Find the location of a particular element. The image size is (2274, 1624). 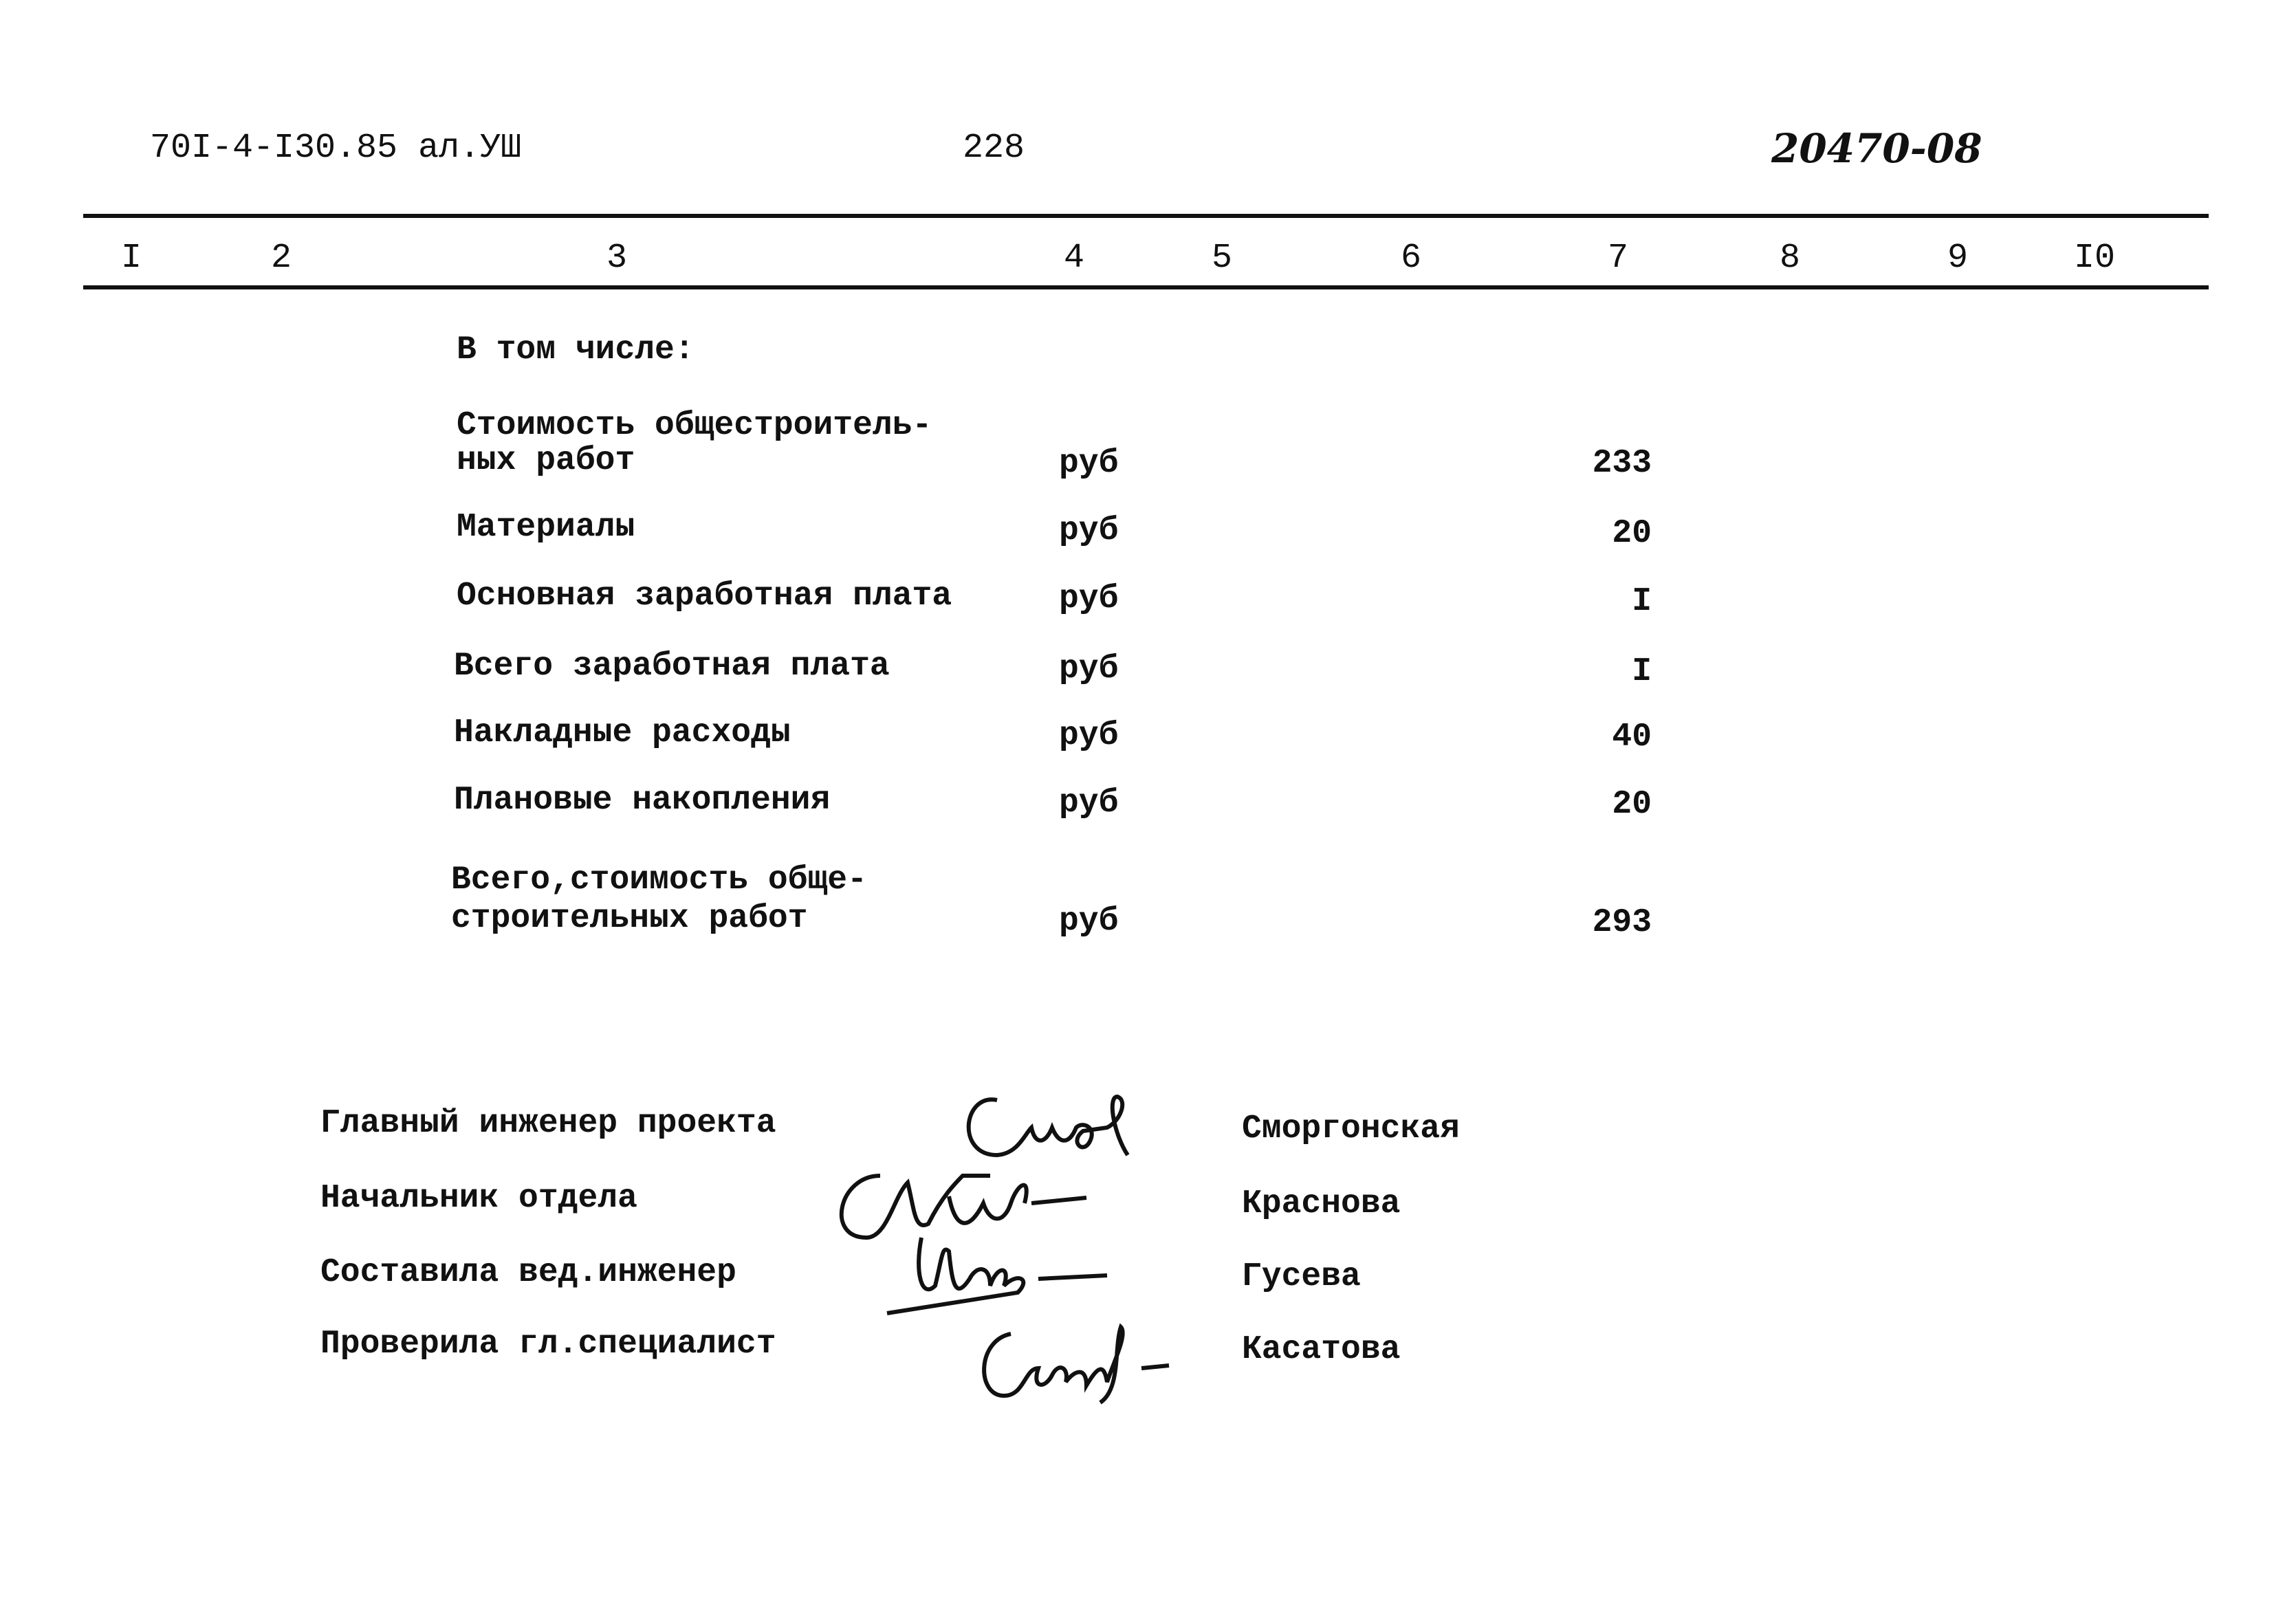

signatory-role: Начальник отдела is located at coordinates (478, 1198).